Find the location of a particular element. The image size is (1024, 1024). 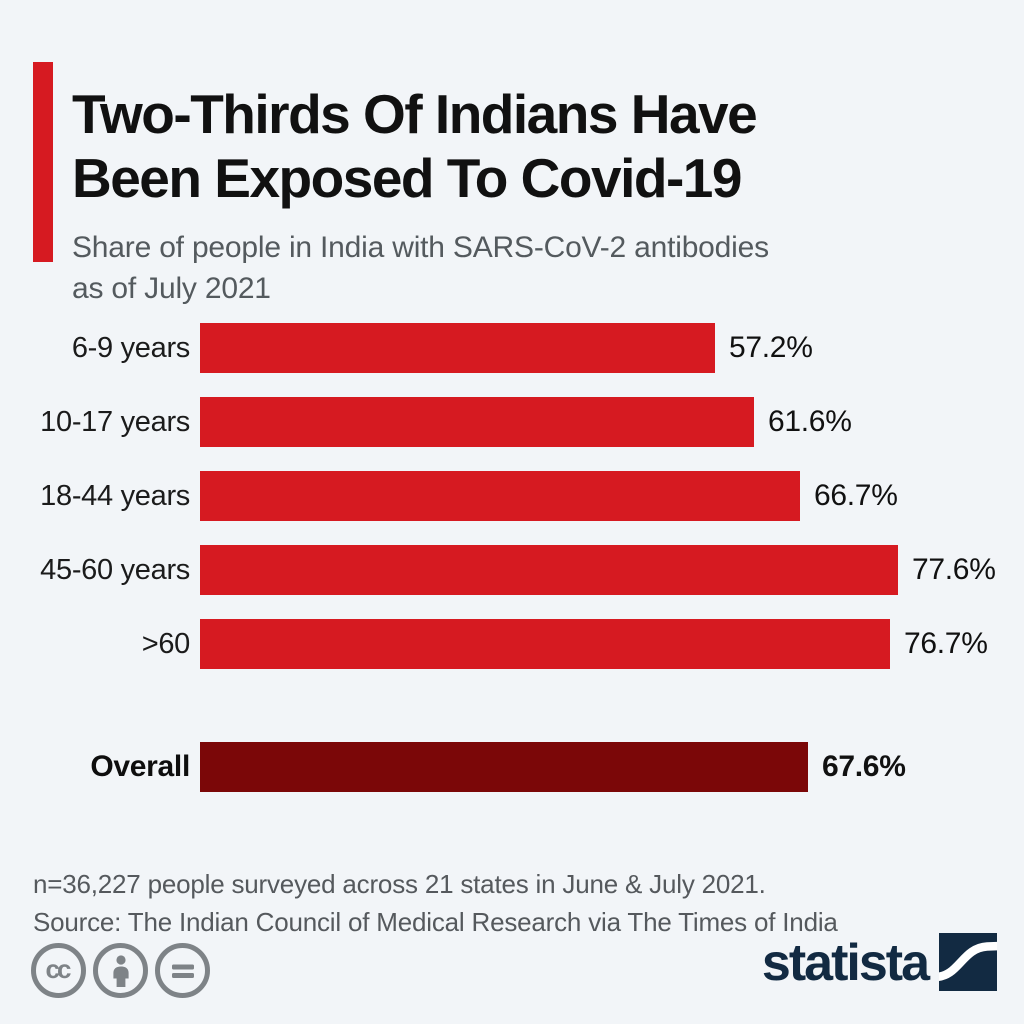

value-label: 61.6% is located at coordinates (810, 421).